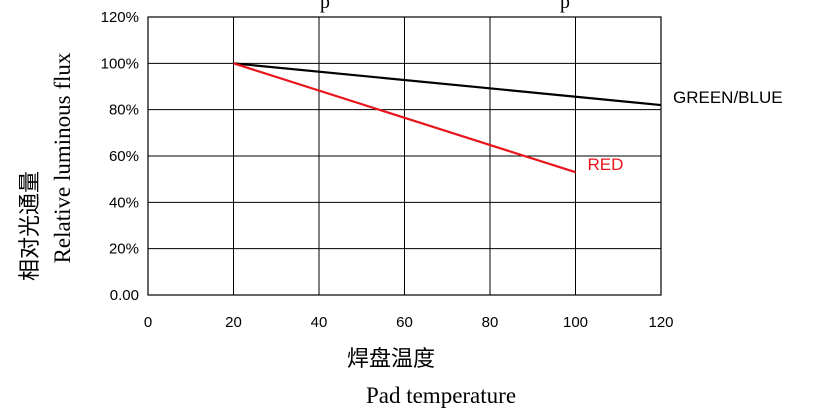 This screenshot has width=835, height=411. Describe the element at coordinates (124, 202) in the screenshot. I see `y-tick-label: 40%` at that location.